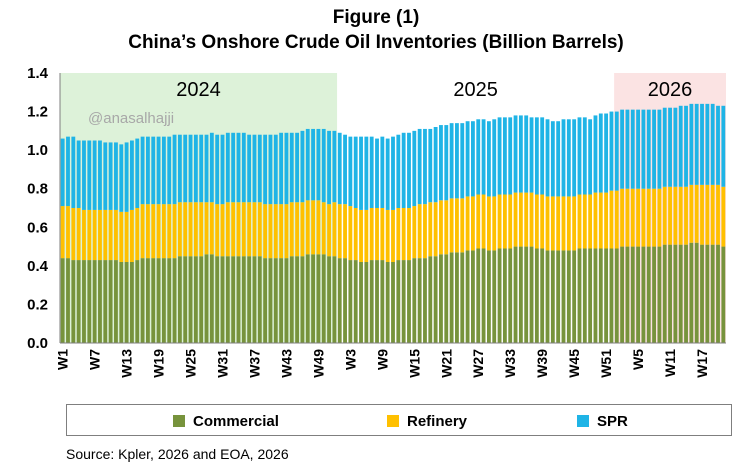 The height and width of the screenshot is (476, 752). Describe the element at coordinates (254, 363) in the screenshot. I see `x-tick-label: W37` at that location.